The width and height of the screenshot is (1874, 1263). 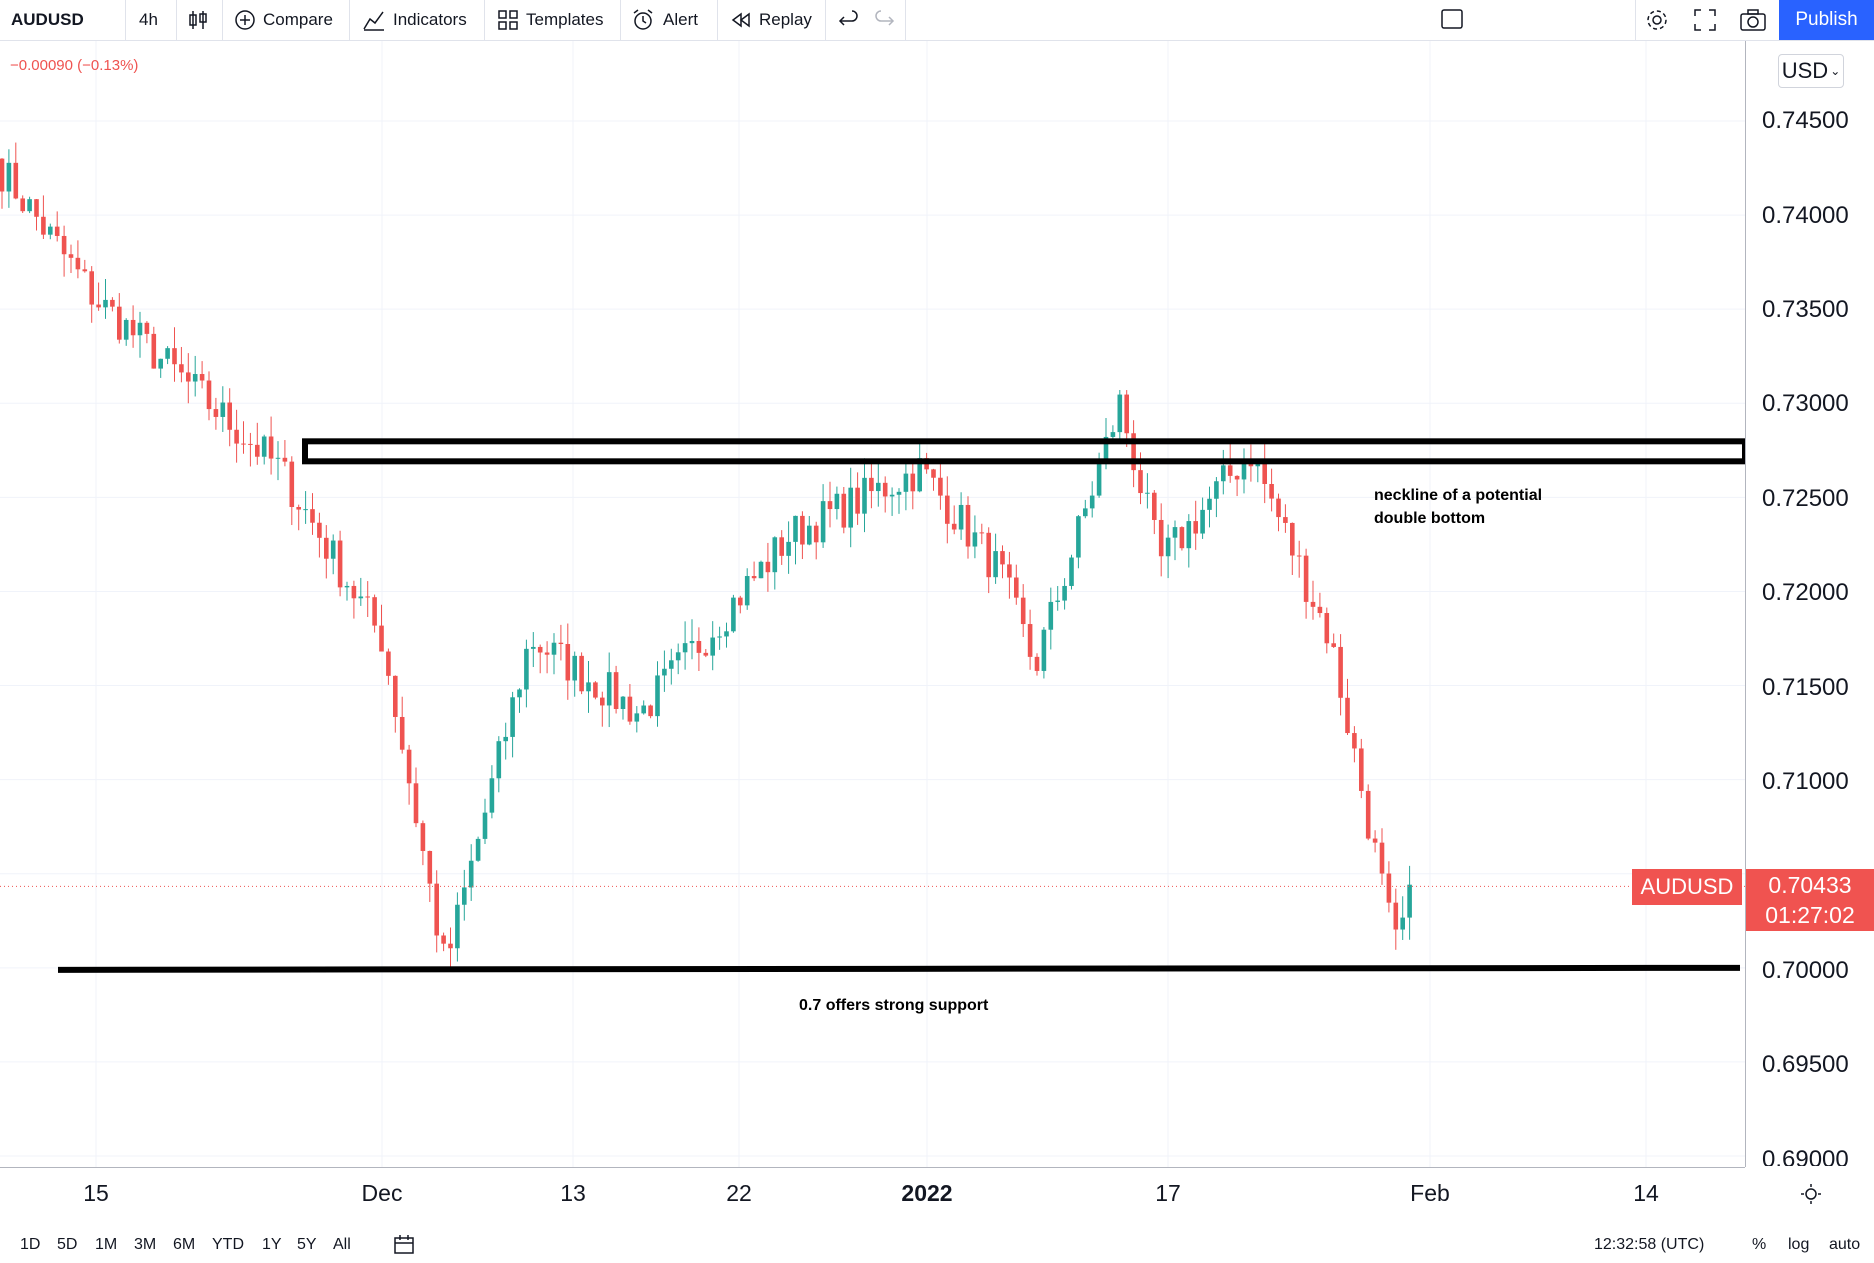 I want to click on percent-toggle: %, so click(x=1759, y=1244).